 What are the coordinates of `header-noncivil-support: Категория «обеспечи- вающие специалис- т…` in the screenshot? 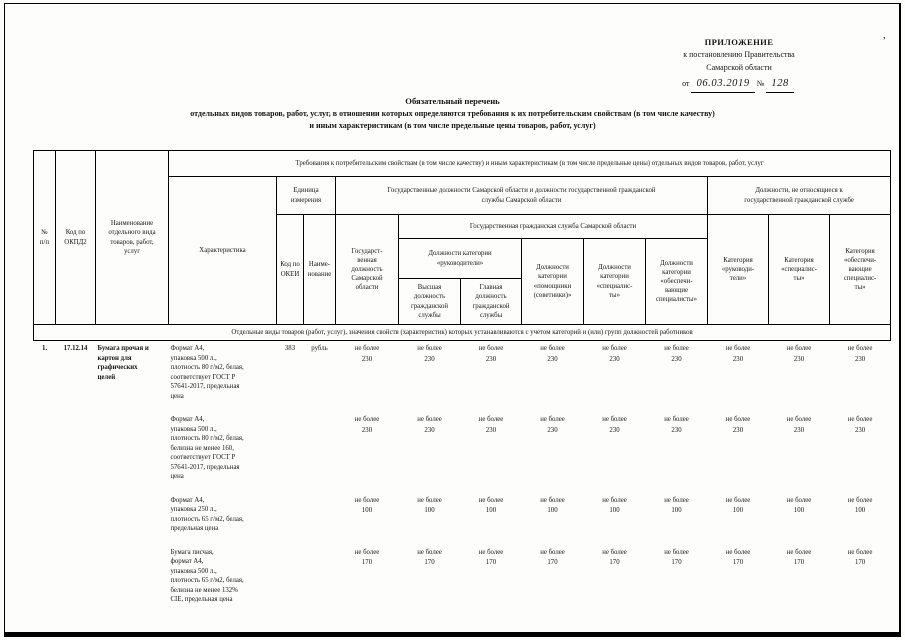 It's located at (860, 269).